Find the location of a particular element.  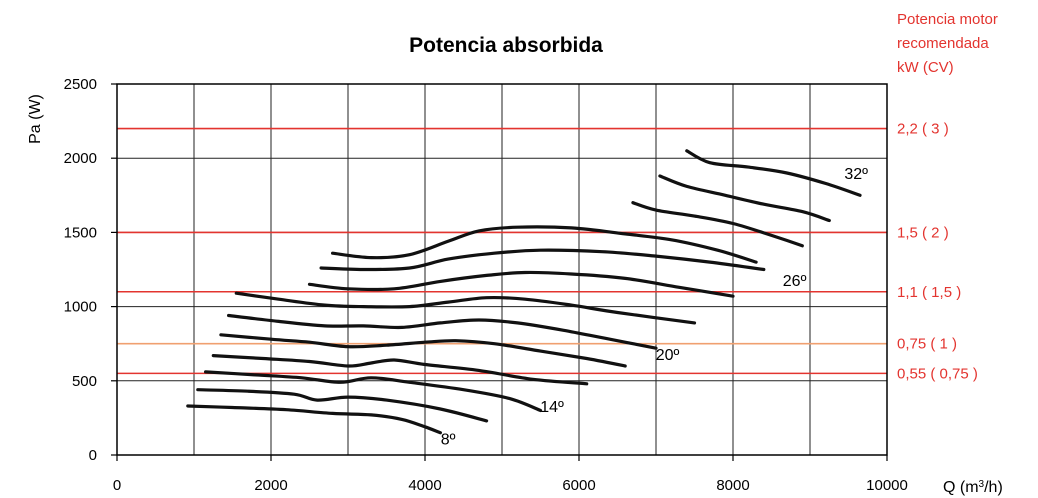

y-tick-label: 2000 is located at coordinates (80, 158).